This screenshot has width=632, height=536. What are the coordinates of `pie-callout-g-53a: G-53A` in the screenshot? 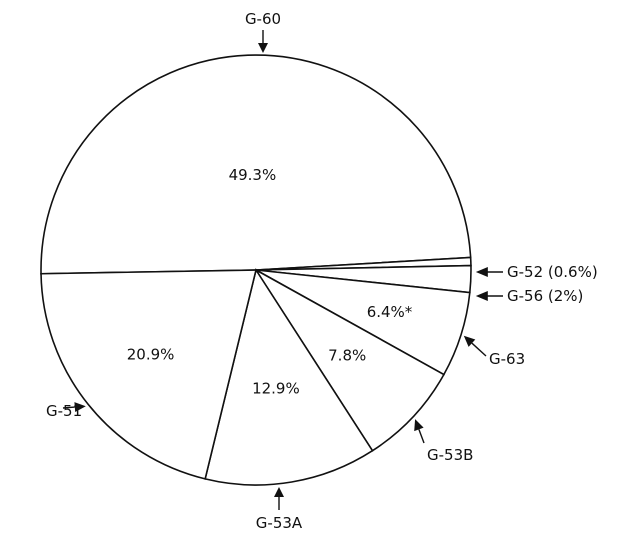 It's located at (279, 509).